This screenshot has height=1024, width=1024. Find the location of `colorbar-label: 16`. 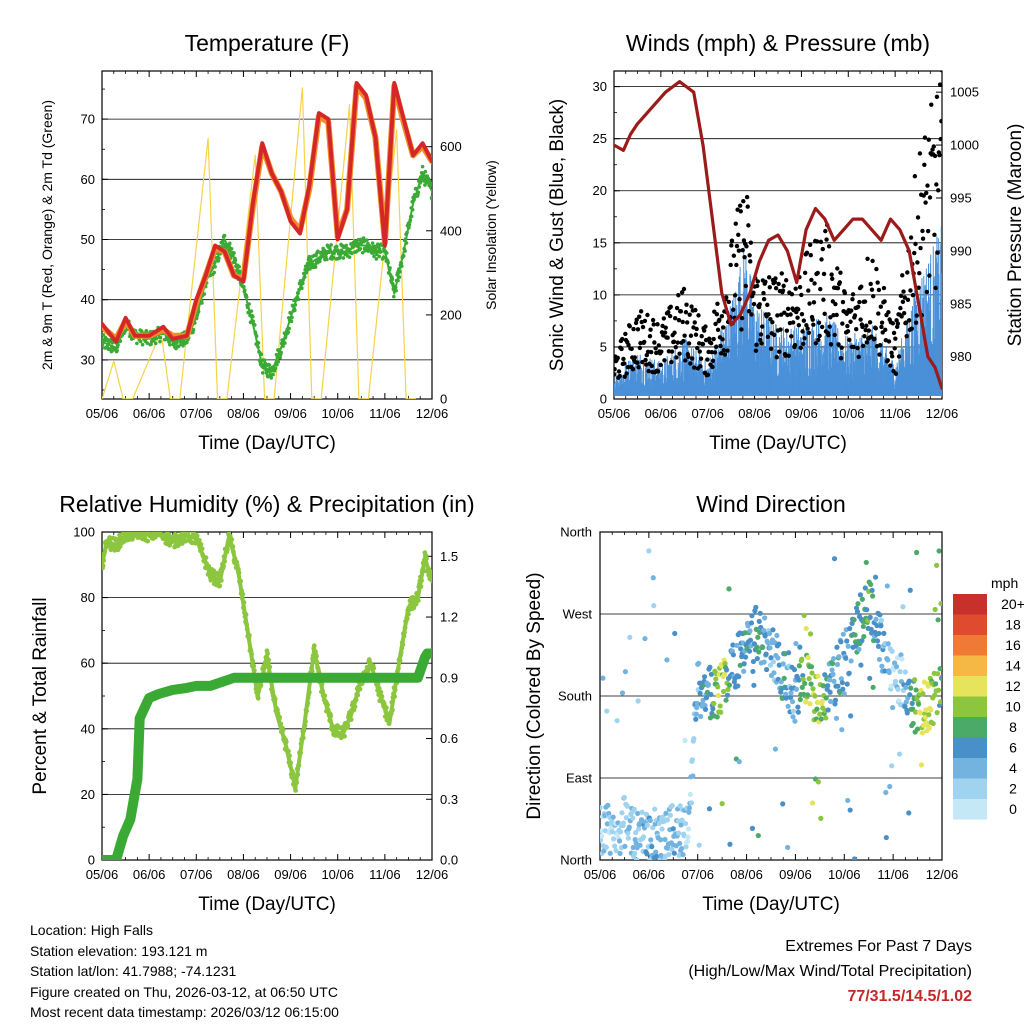

colorbar-label: 16 is located at coordinates (1013, 645).